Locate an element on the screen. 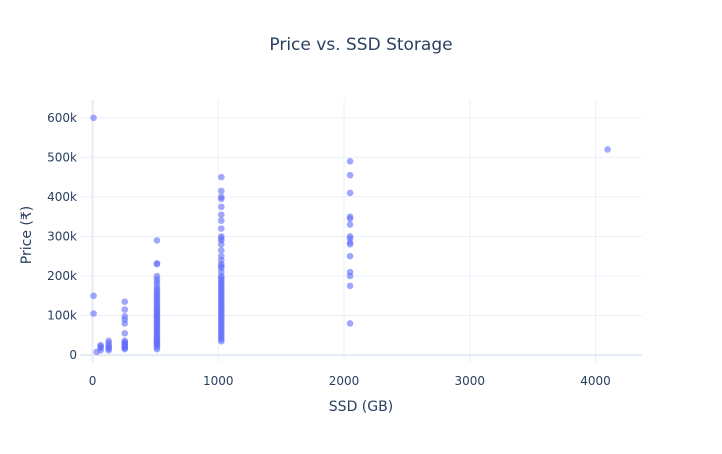  y-axis-label: Price (₹) is located at coordinates (27, 235).